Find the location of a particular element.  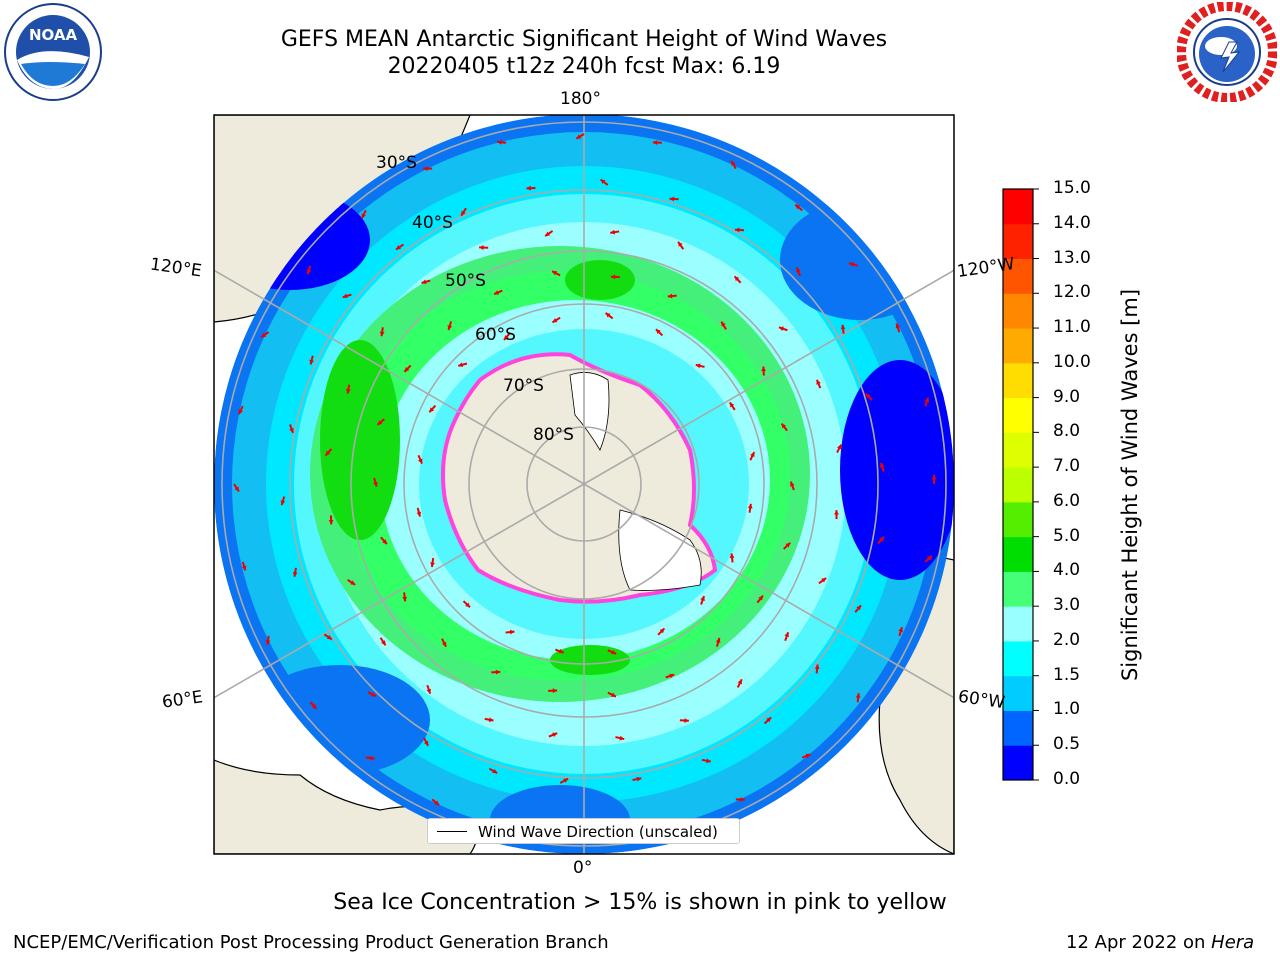

footer-host: Hera is located at coordinates (1233, 942).